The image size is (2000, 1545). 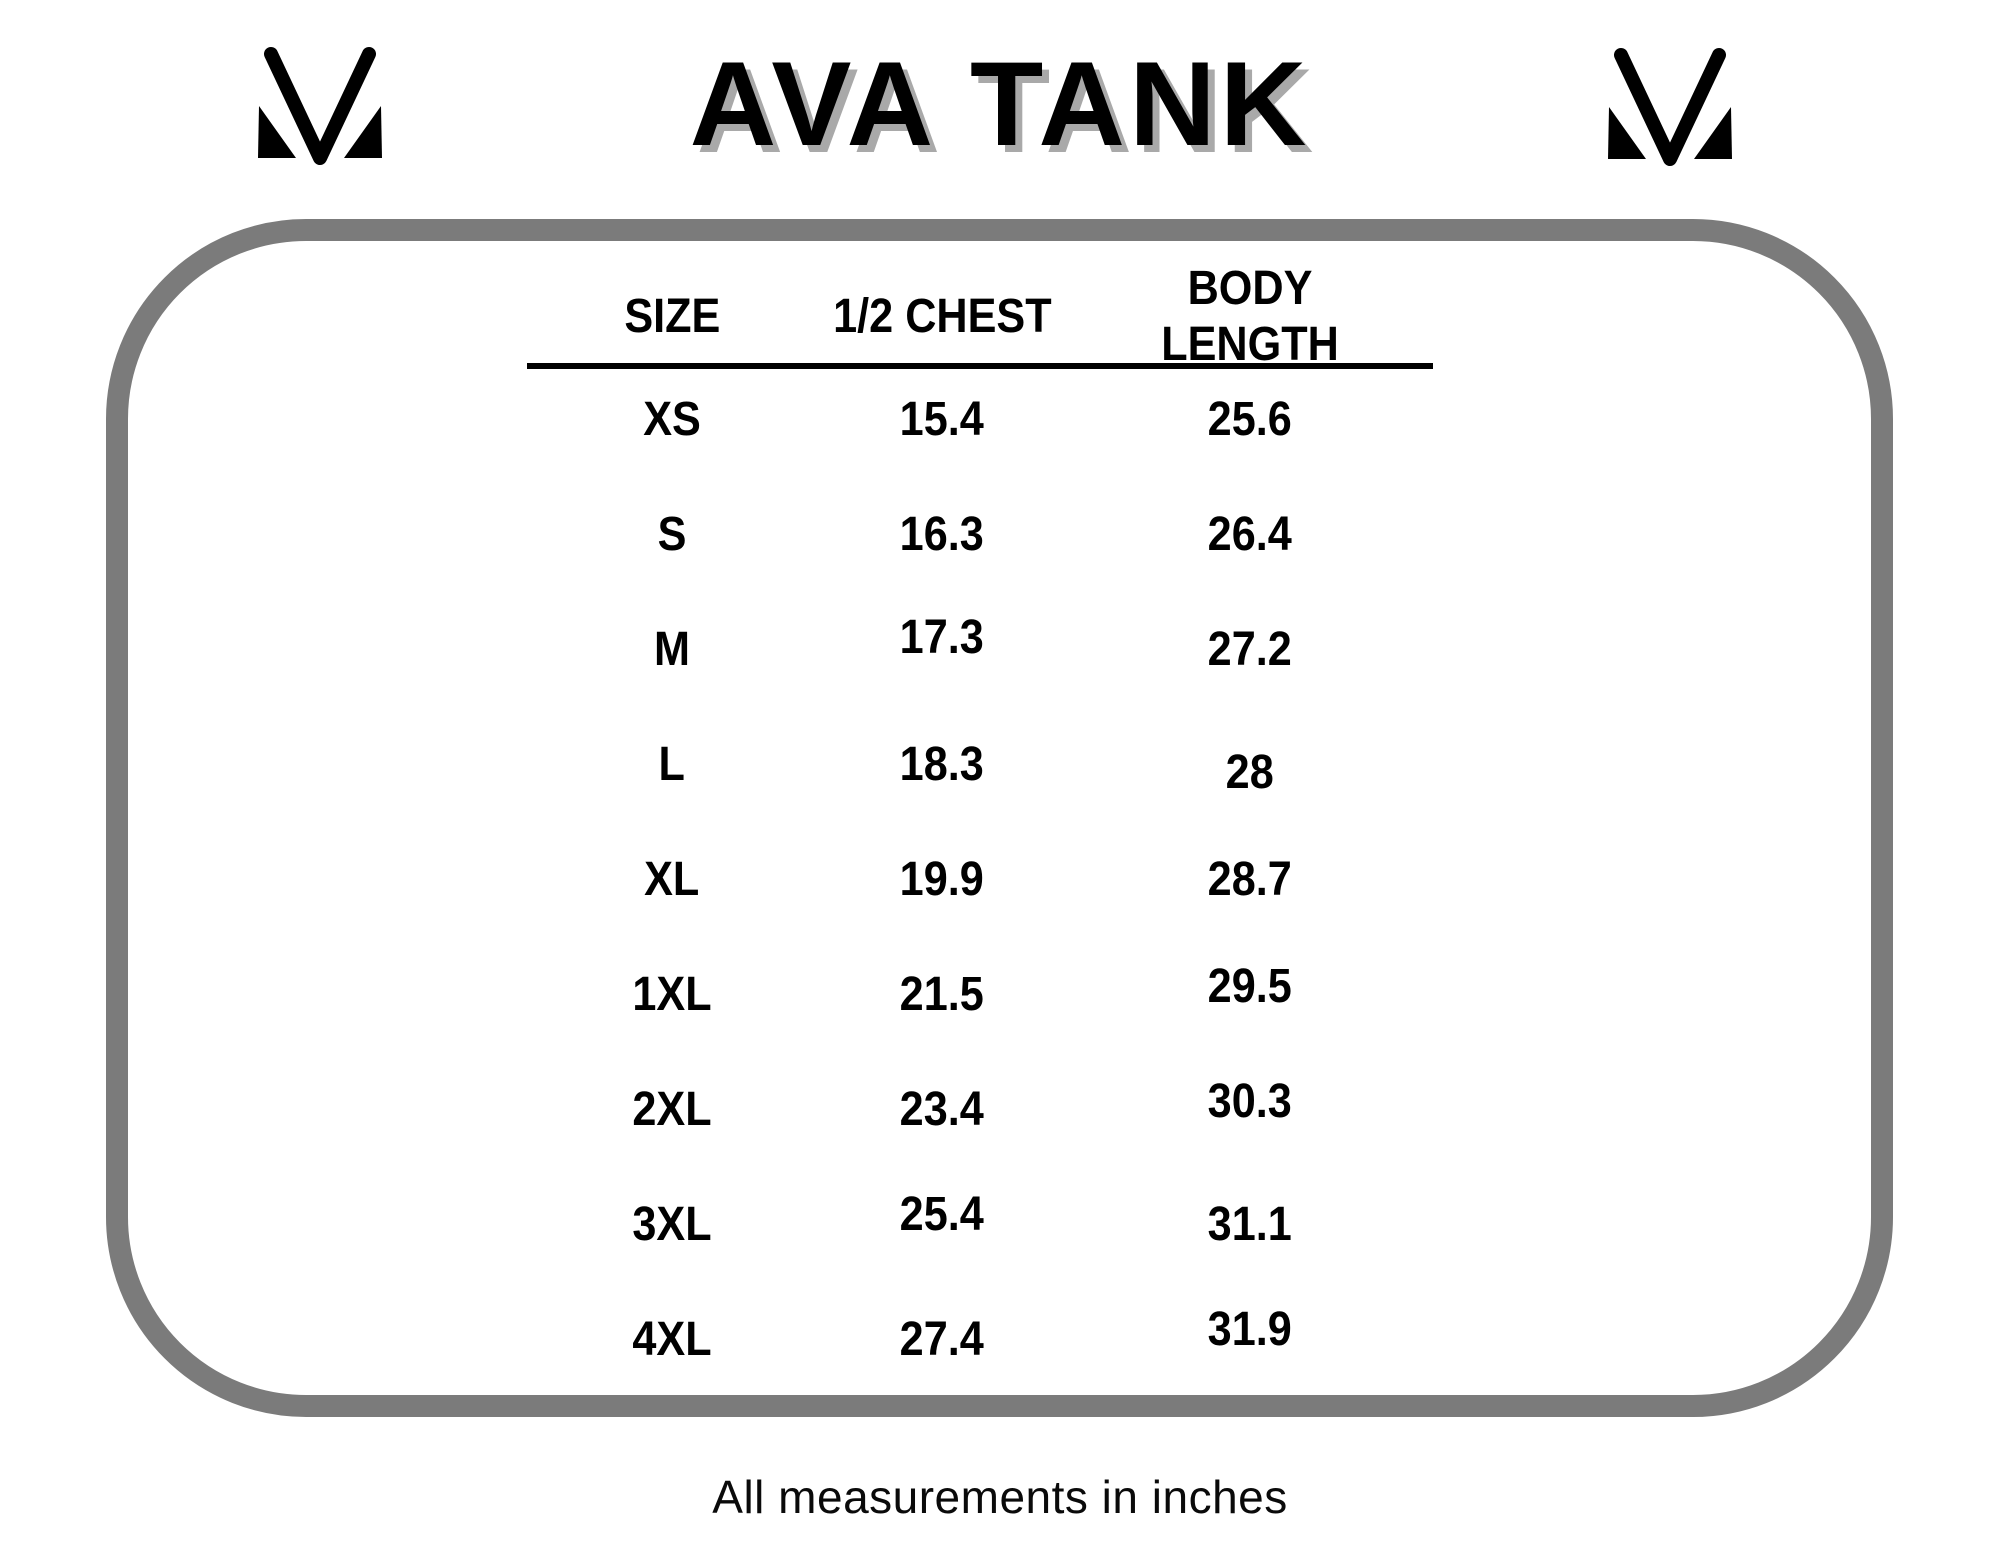 I want to click on column-header-body-length: BODY LENGTH, so click(x=1250, y=316).